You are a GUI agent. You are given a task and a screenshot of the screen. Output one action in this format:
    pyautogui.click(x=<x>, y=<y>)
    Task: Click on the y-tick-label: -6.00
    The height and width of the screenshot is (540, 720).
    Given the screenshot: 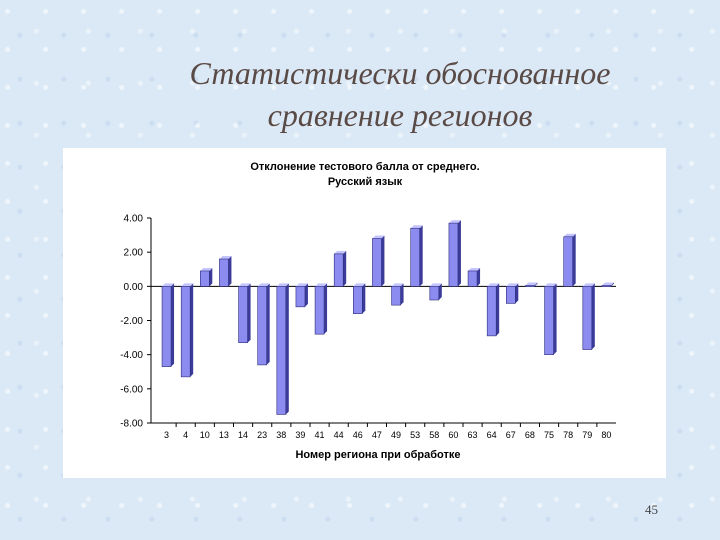 What is the action you would take?
    pyautogui.click(x=131, y=389)
    